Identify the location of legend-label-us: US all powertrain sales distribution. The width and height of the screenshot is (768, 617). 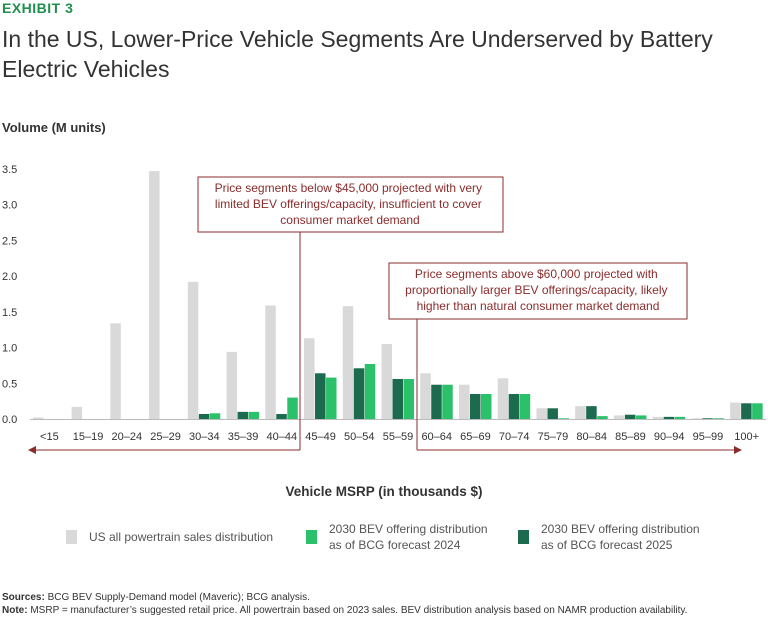
(181, 537).